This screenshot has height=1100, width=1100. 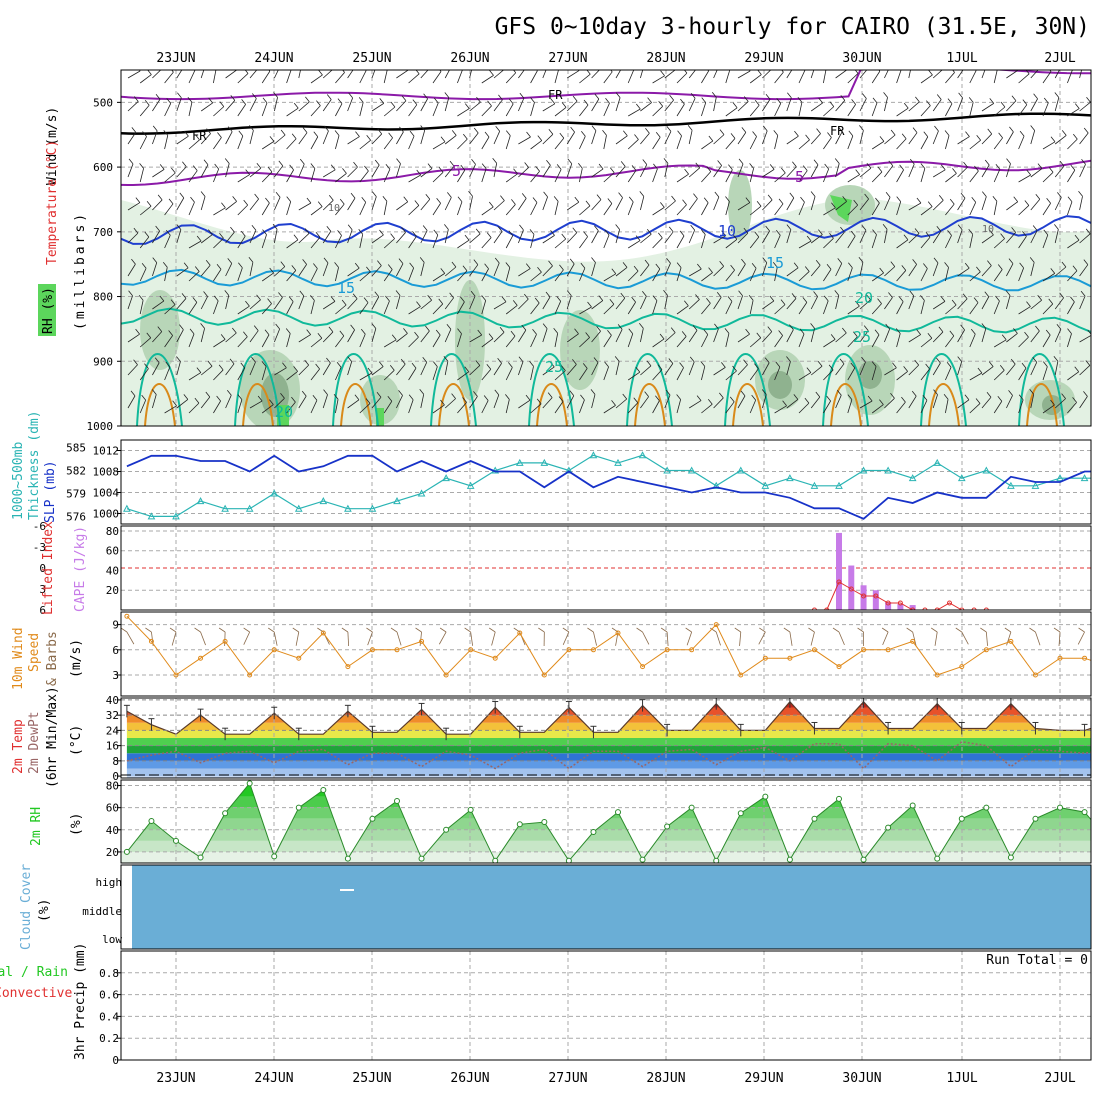 What do you see at coordinates (567, 58) in the screenshot?
I see `date-label: 27JUN` at bounding box center [567, 58].